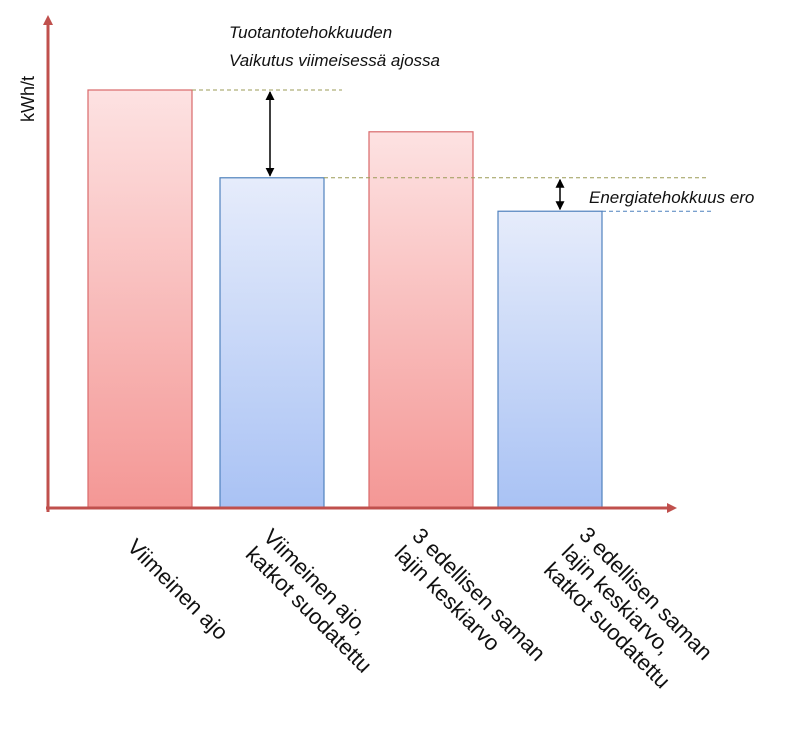 The width and height of the screenshot is (805, 729). What do you see at coordinates (28, 99) in the screenshot?
I see `y-axis-label: kWh/t` at bounding box center [28, 99].